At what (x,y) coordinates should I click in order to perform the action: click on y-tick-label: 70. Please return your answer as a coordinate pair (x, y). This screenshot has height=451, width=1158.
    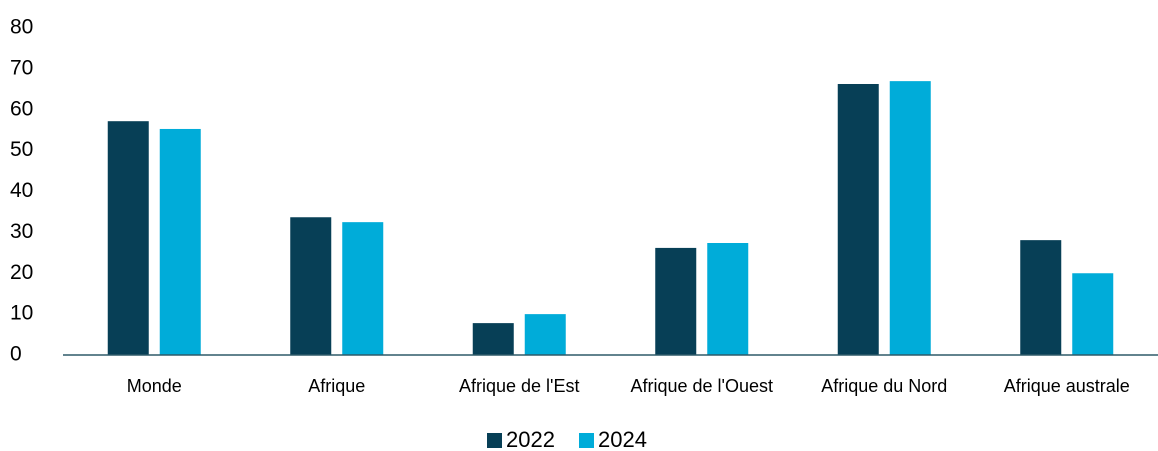
    Looking at the image, I should click on (21, 67).